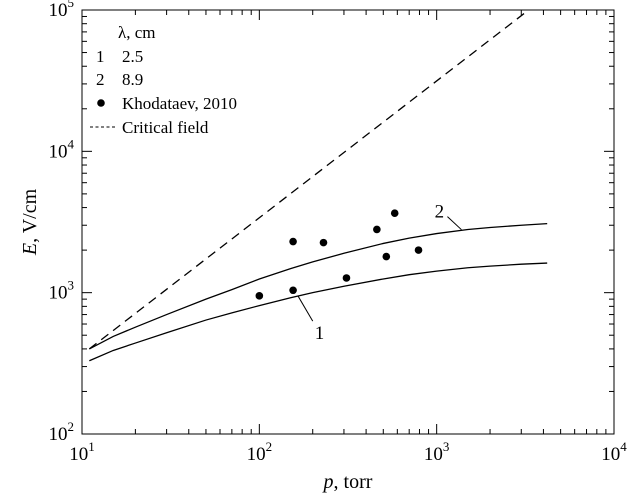 The image size is (630, 495). What do you see at coordinates (30, 222) in the screenshot?
I see `y-axis-label: E, V/cm` at bounding box center [30, 222].